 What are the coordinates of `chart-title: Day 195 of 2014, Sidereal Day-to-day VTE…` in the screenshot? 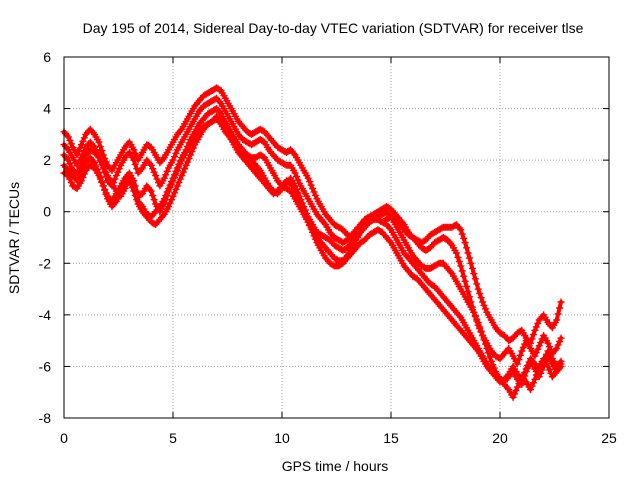 It's located at (333, 28).